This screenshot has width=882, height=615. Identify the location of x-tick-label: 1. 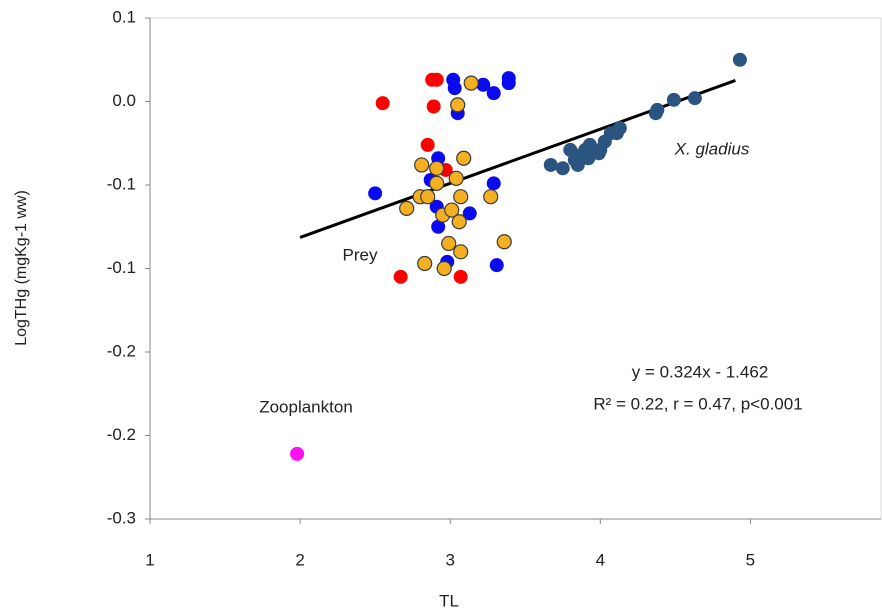
(149, 559).